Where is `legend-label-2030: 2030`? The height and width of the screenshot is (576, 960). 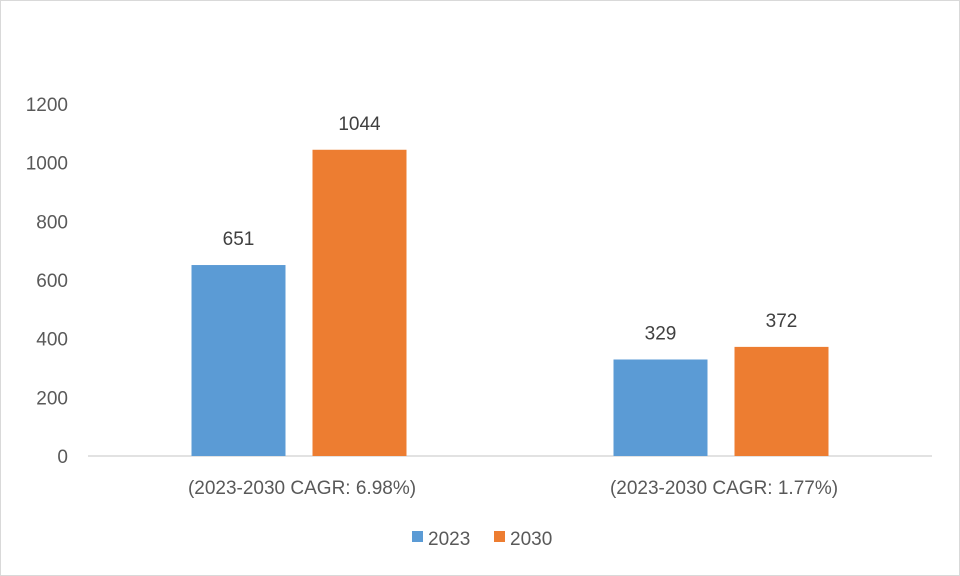 legend-label-2030: 2030 is located at coordinates (531, 539).